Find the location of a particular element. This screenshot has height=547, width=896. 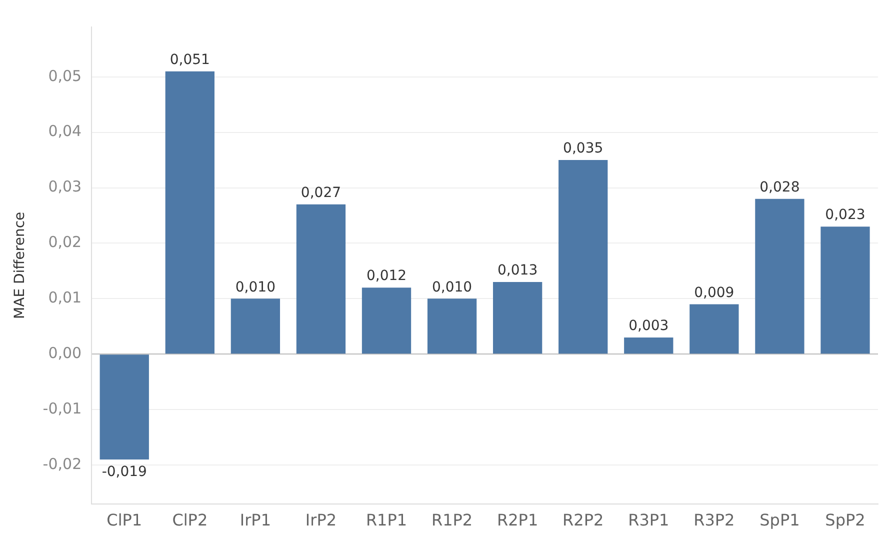

y-tick-label: -0,01 is located at coordinates (62, 408).